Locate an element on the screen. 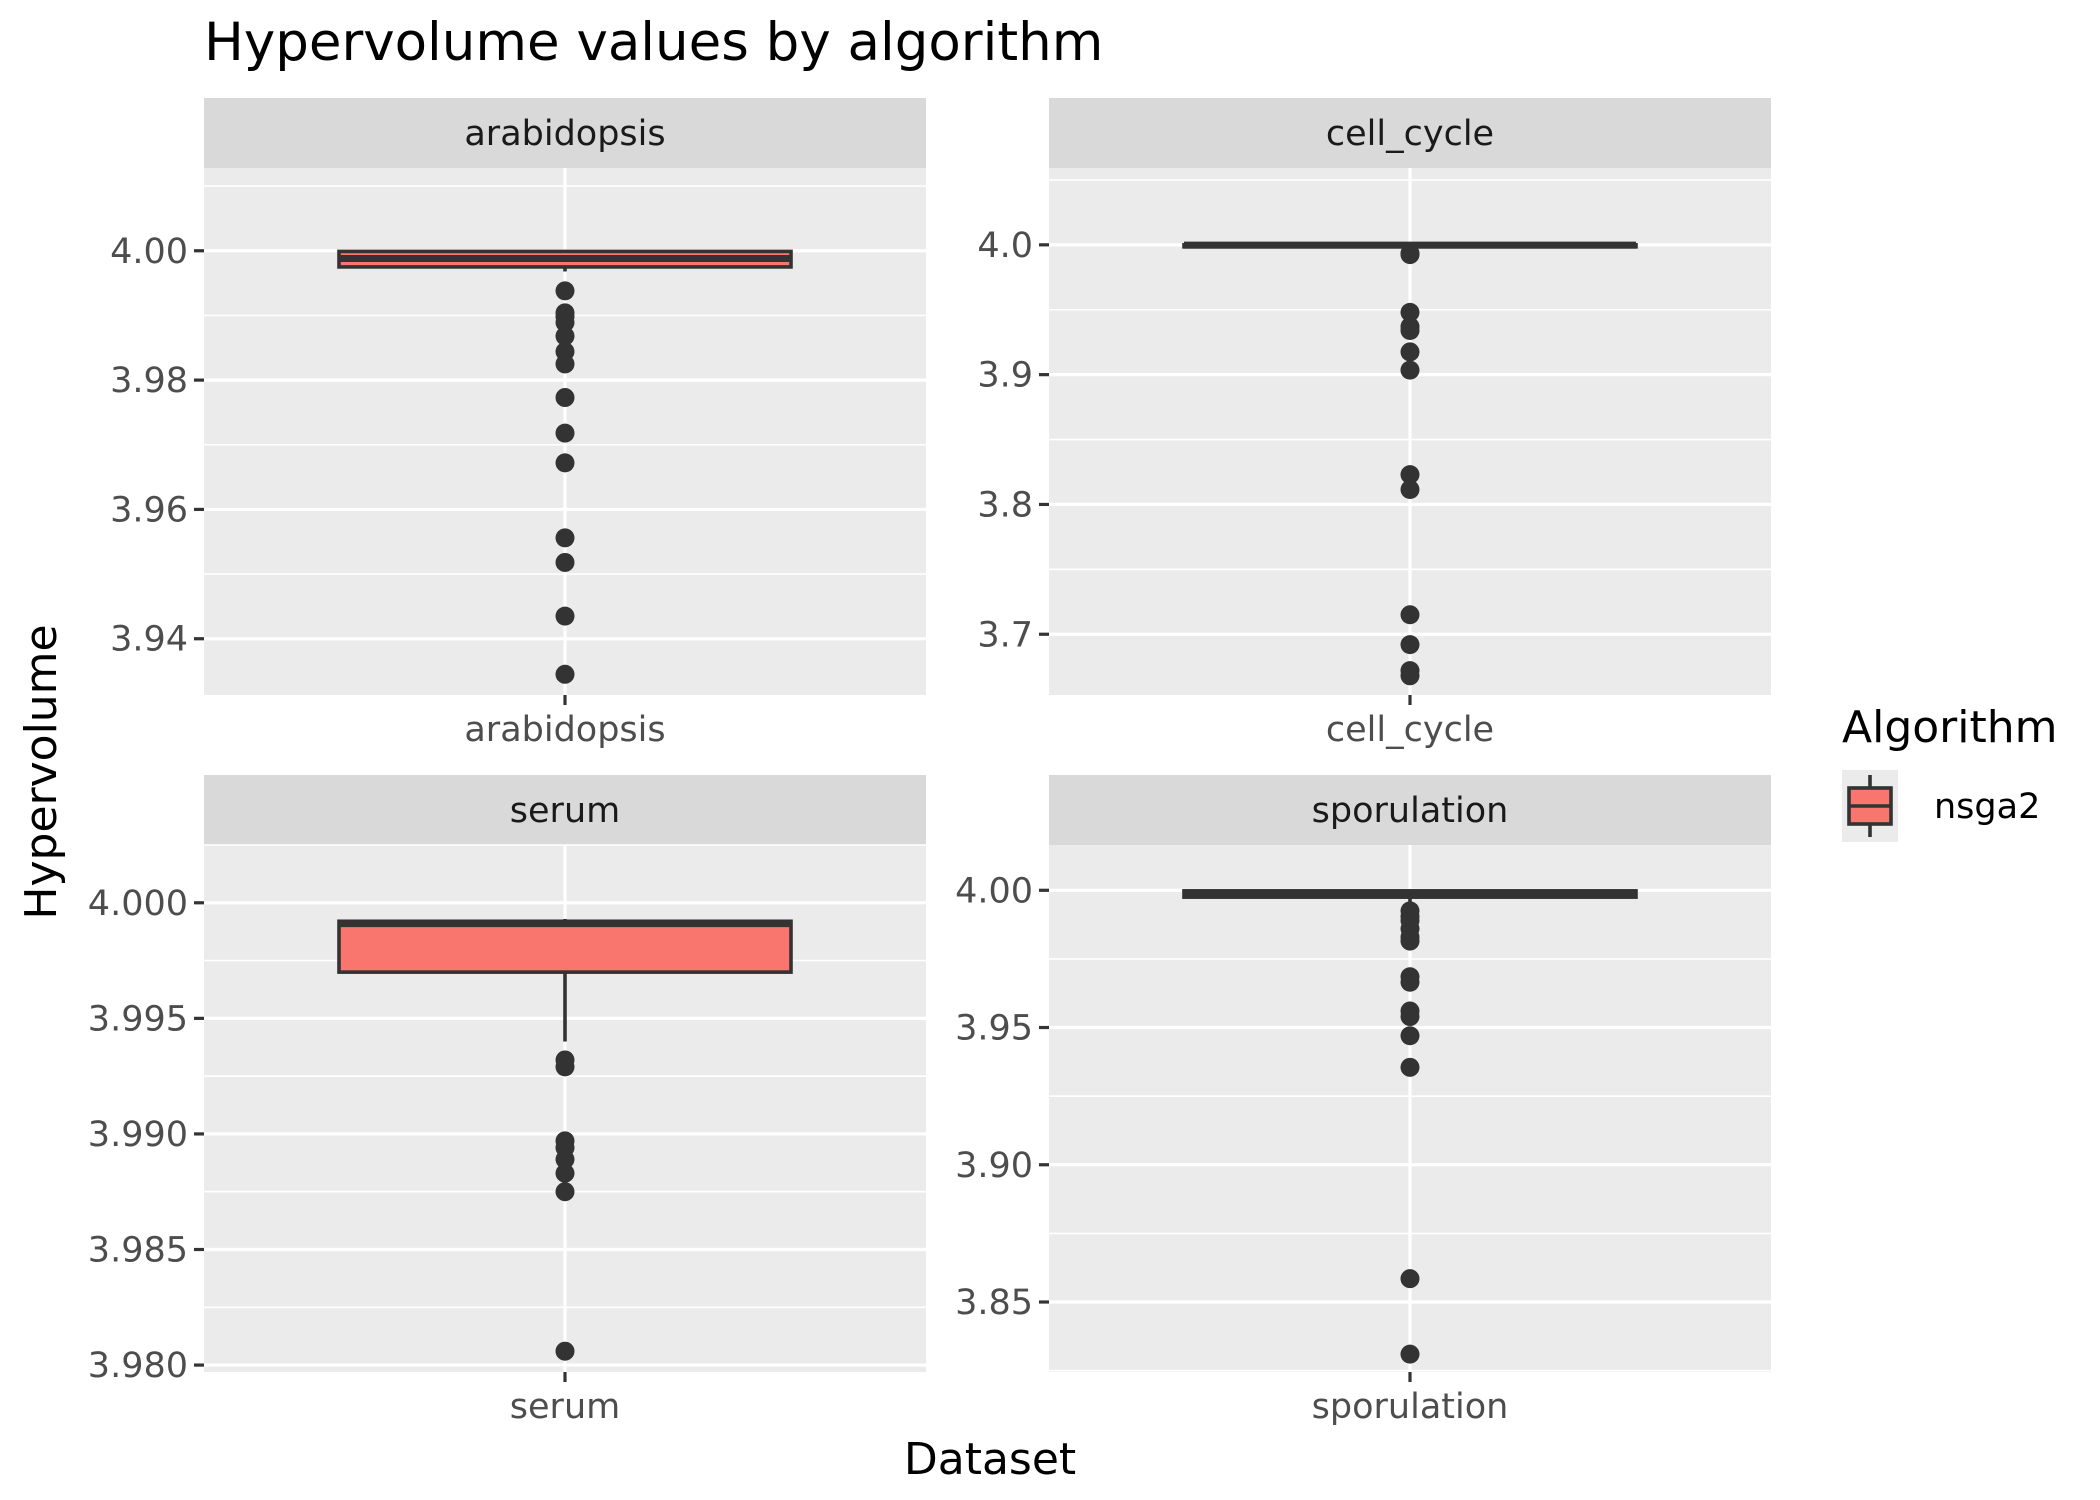 The width and height of the screenshot is (2100, 1500). y-tick-label: 3.85 is located at coordinates (994, 1303).